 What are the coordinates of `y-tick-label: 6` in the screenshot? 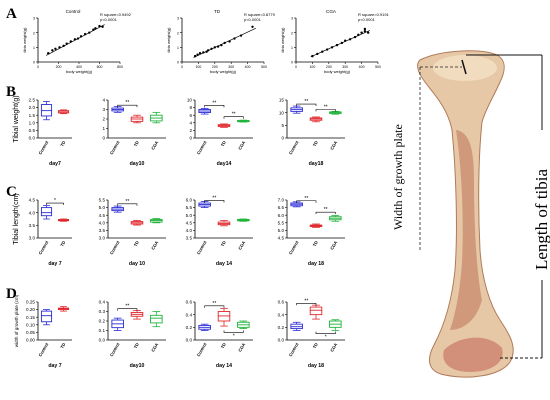 It's located at (190, 115).